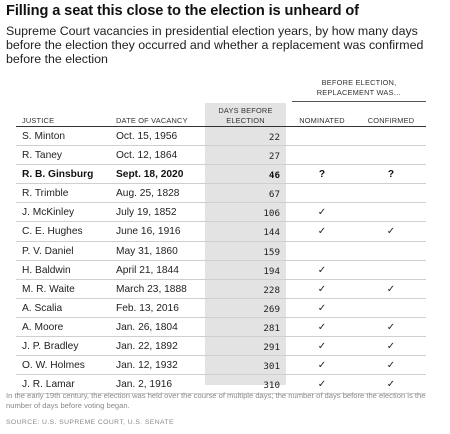  What do you see at coordinates (221, 366) in the screenshot?
I see `table-row: O. W. Holmes Jan. 12, 1932 301 ✓ ✓` at bounding box center [221, 366].